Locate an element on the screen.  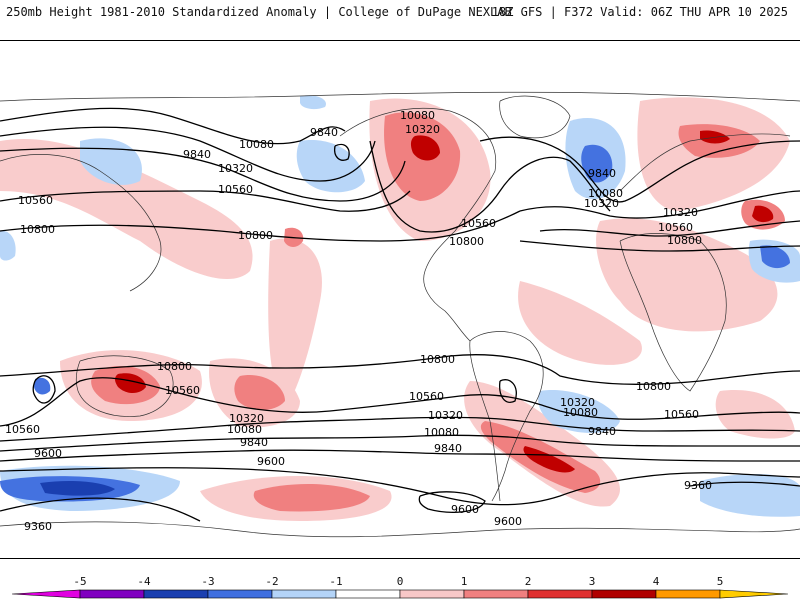
colorbar-tick-label: -5 is located at coordinates (79, 581).